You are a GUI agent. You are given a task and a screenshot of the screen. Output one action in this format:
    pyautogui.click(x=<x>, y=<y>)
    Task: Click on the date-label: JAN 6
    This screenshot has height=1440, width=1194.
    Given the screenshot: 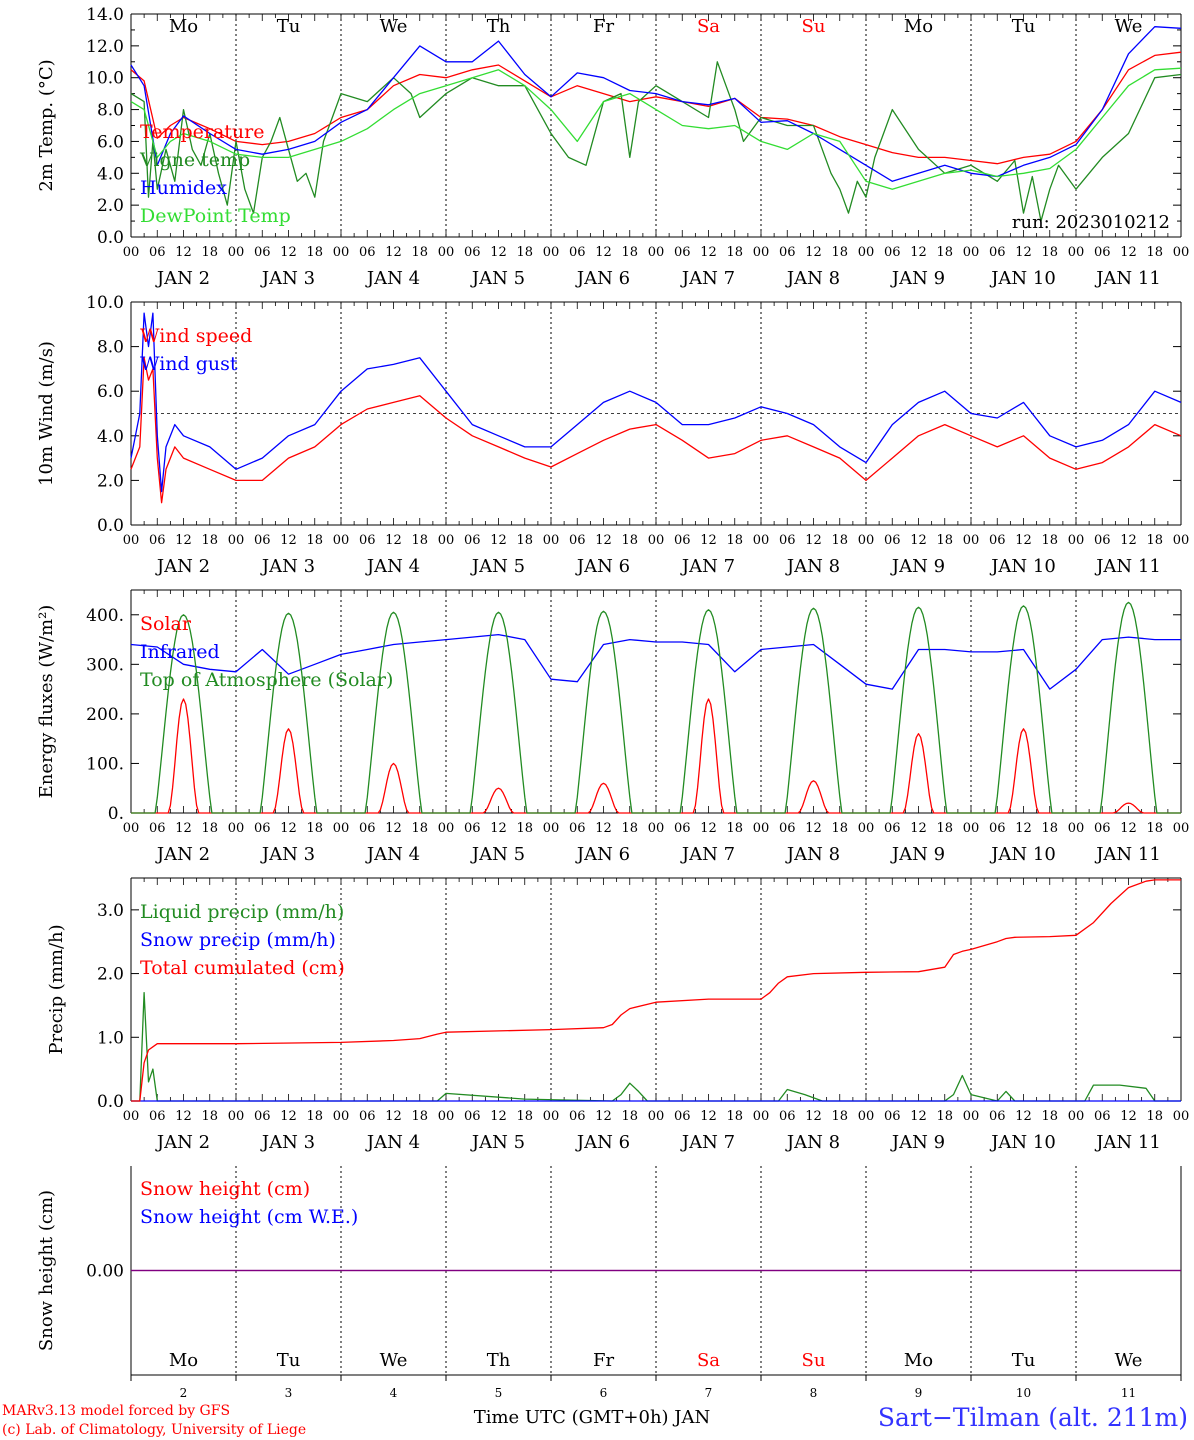 What is the action you would take?
    pyautogui.click(x=602, y=854)
    